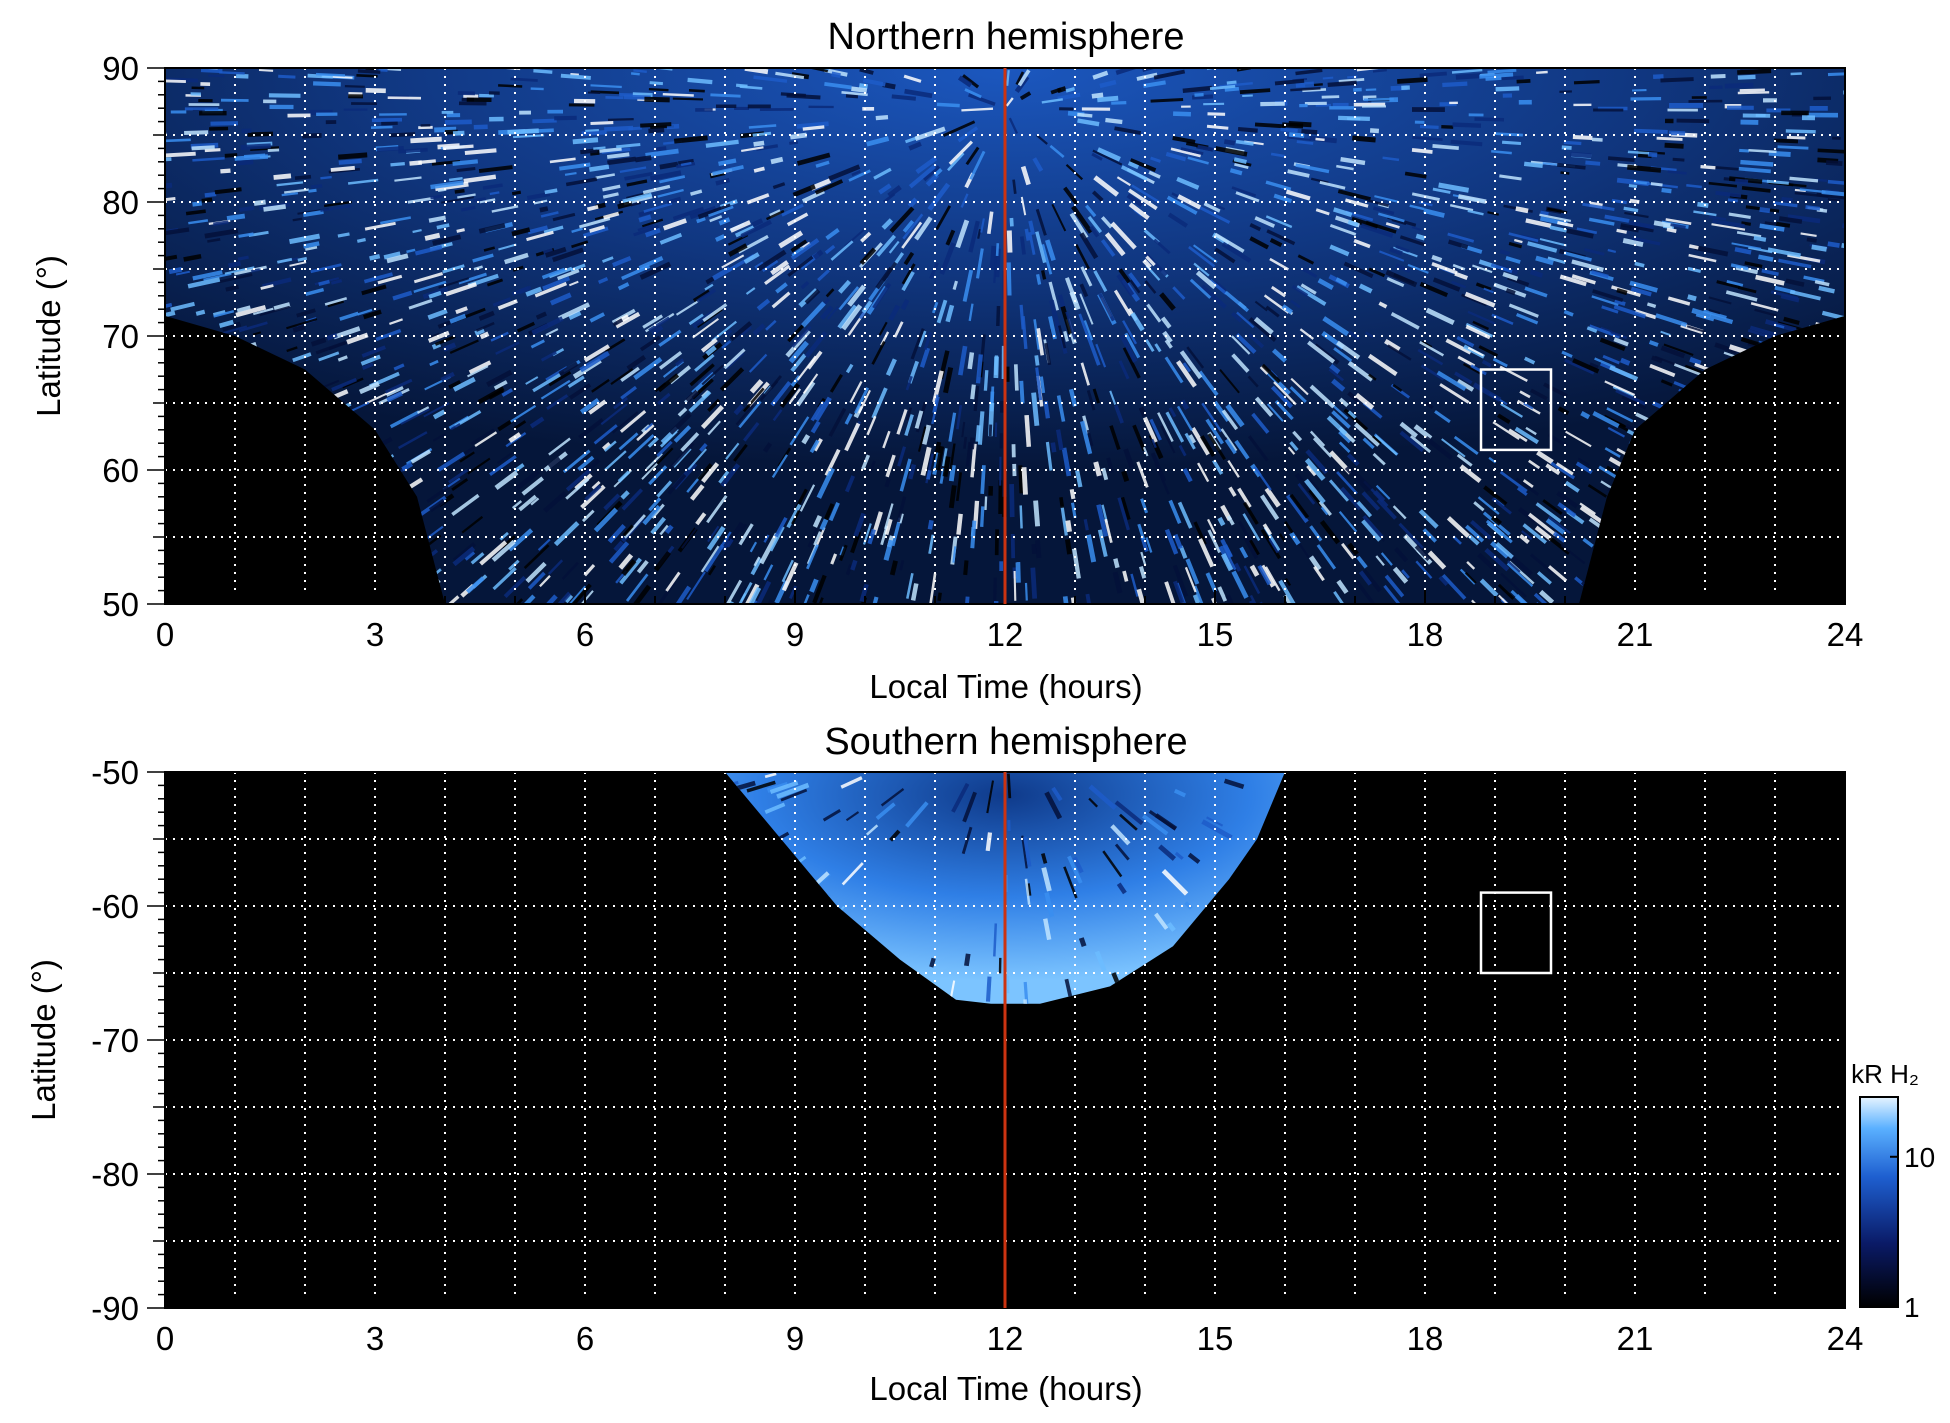 This screenshot has width=1950, height=1423. What do you see at coordinates (120, 470) in the screenshot?
I see `y-tick-label: 60` at bounding box center [120, 470].